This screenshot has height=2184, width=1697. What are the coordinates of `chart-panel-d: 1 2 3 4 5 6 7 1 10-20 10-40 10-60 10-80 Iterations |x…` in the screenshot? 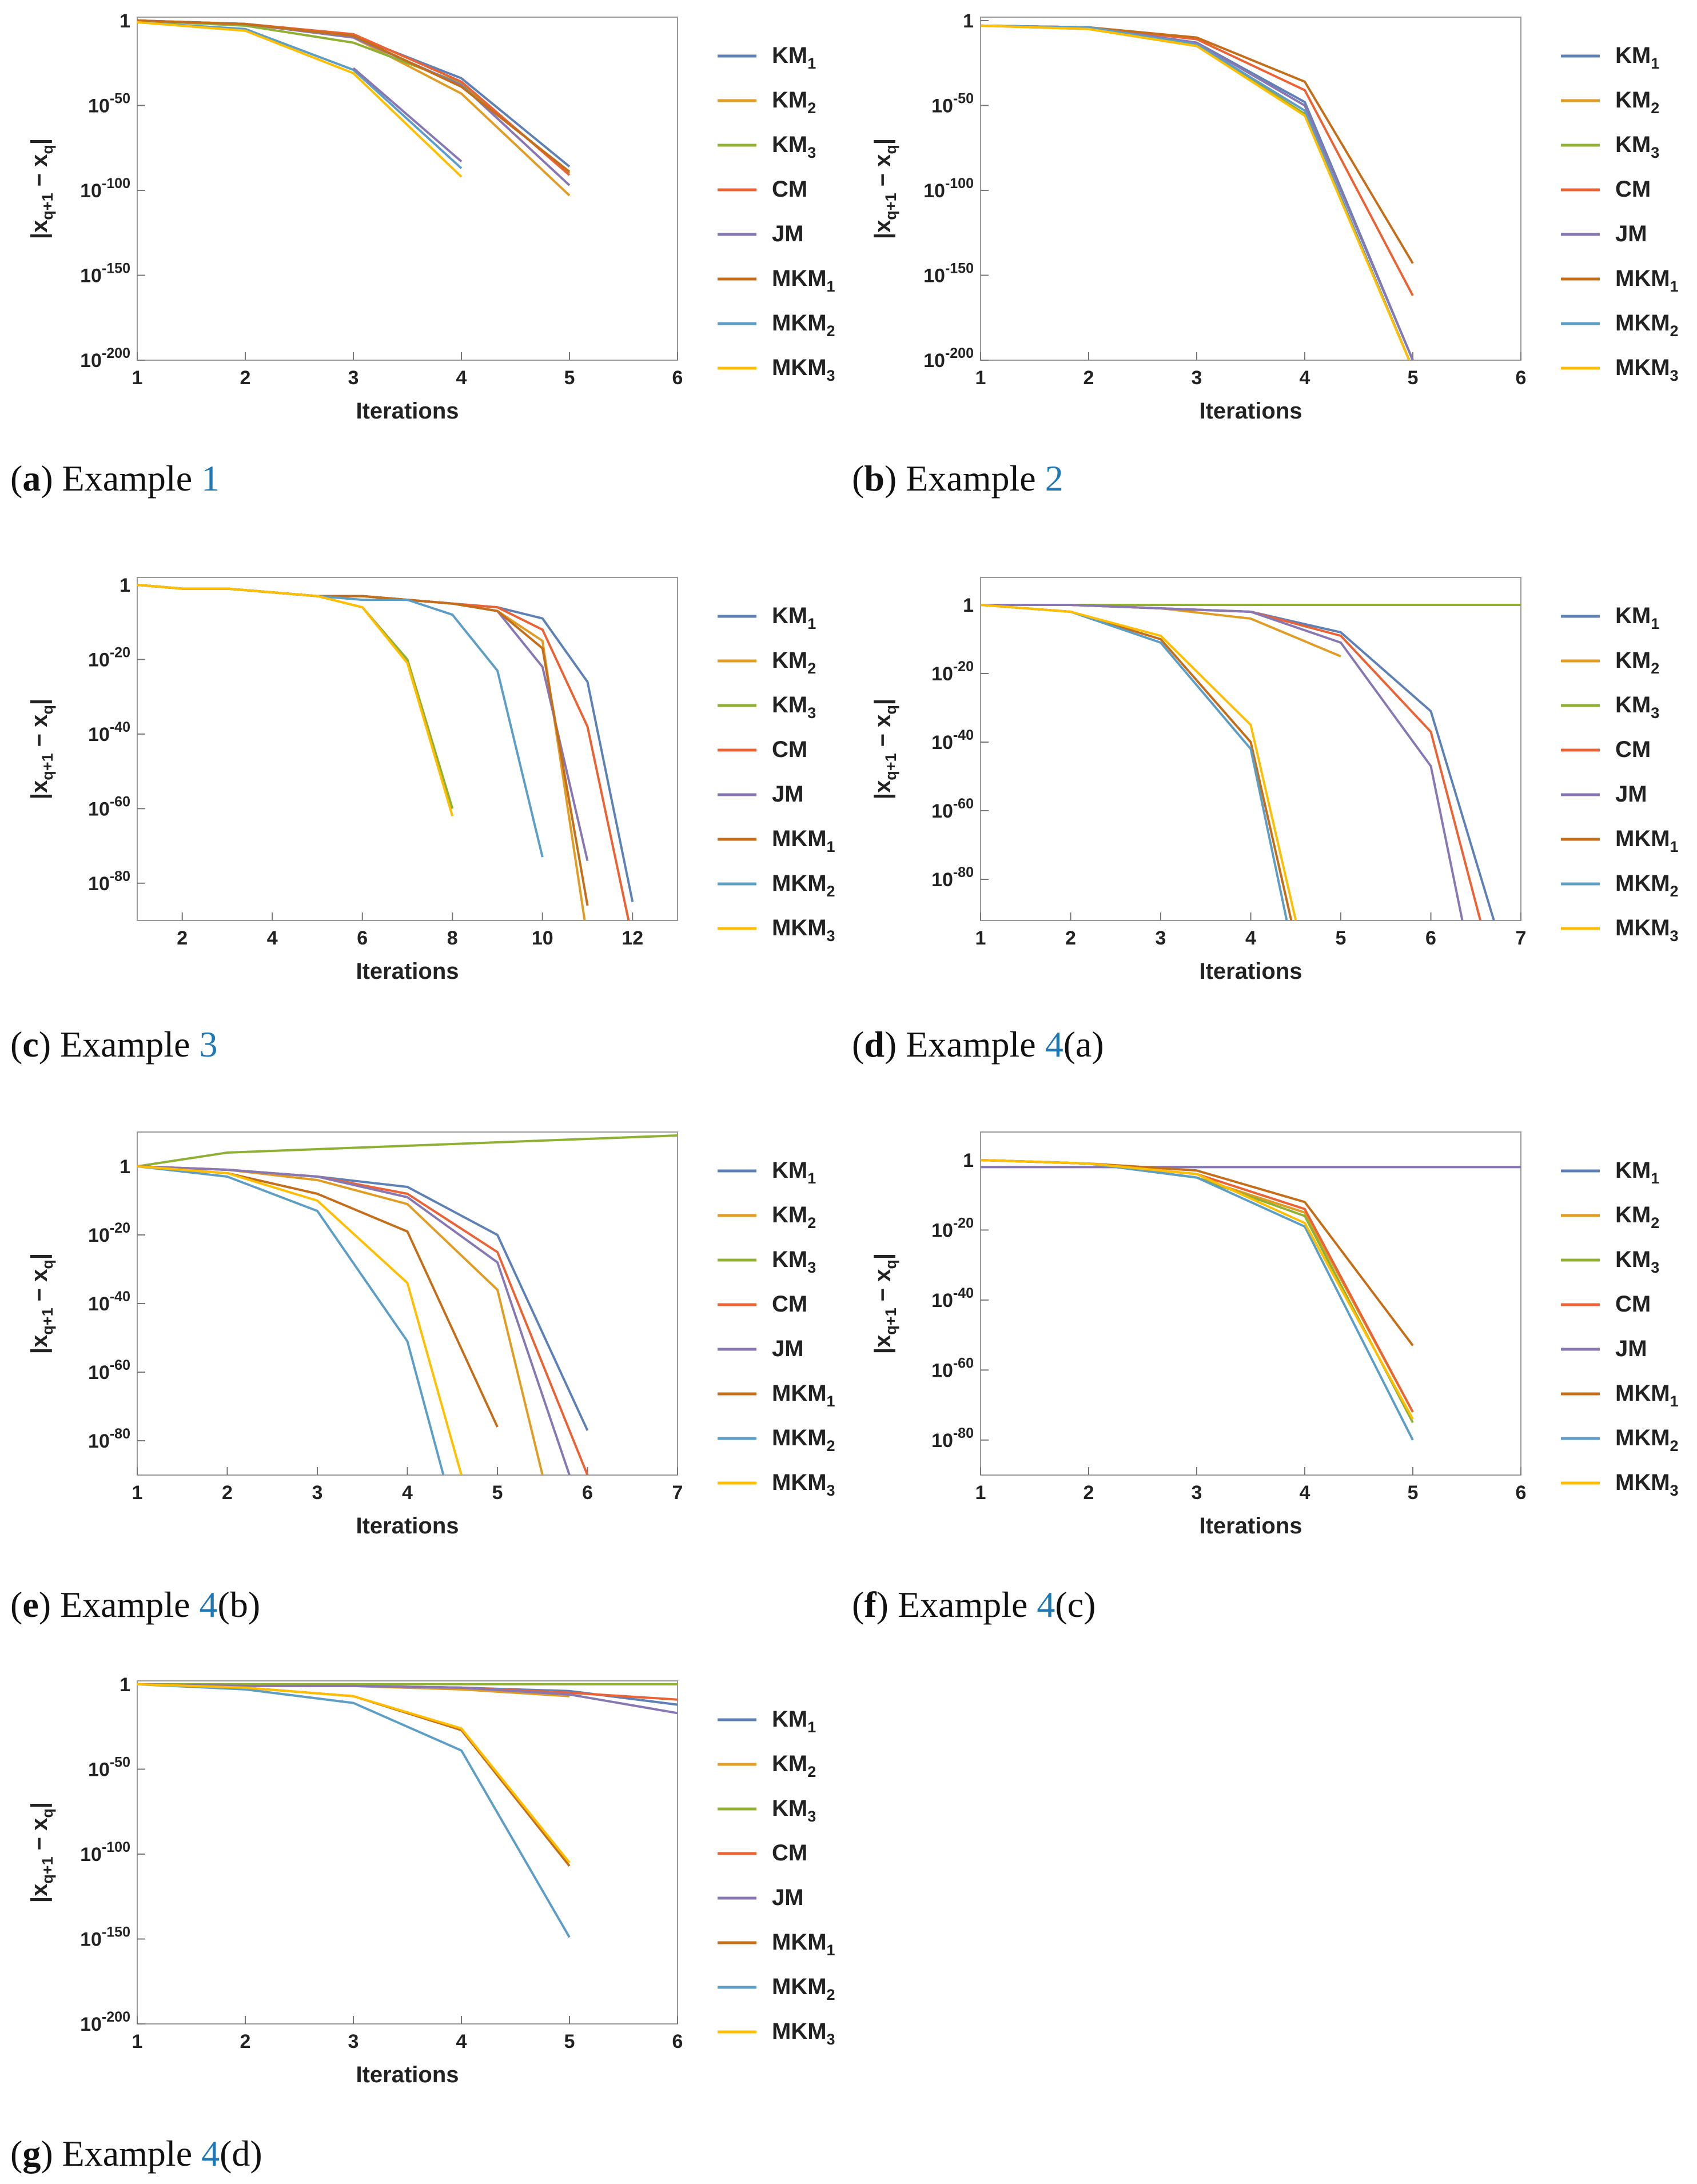 It's located at (1273, 783).